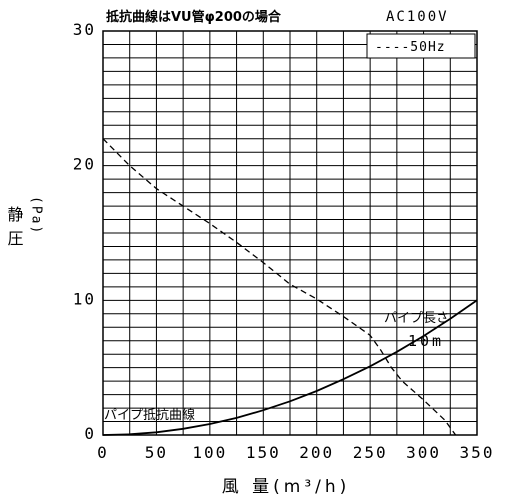  Describe the element at coordinates (84, 231) in the screenshot. I see `y-tick-labels: 0 10 20 30` at that location.